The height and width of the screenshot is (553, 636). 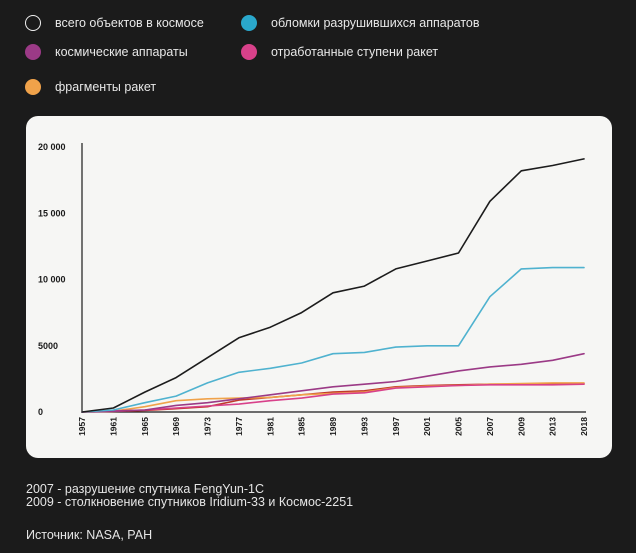 What do you see at coordinates (521, 426) in the screenshot?
I see `x-tick-label: 2009` at bounding box center [521, 426].